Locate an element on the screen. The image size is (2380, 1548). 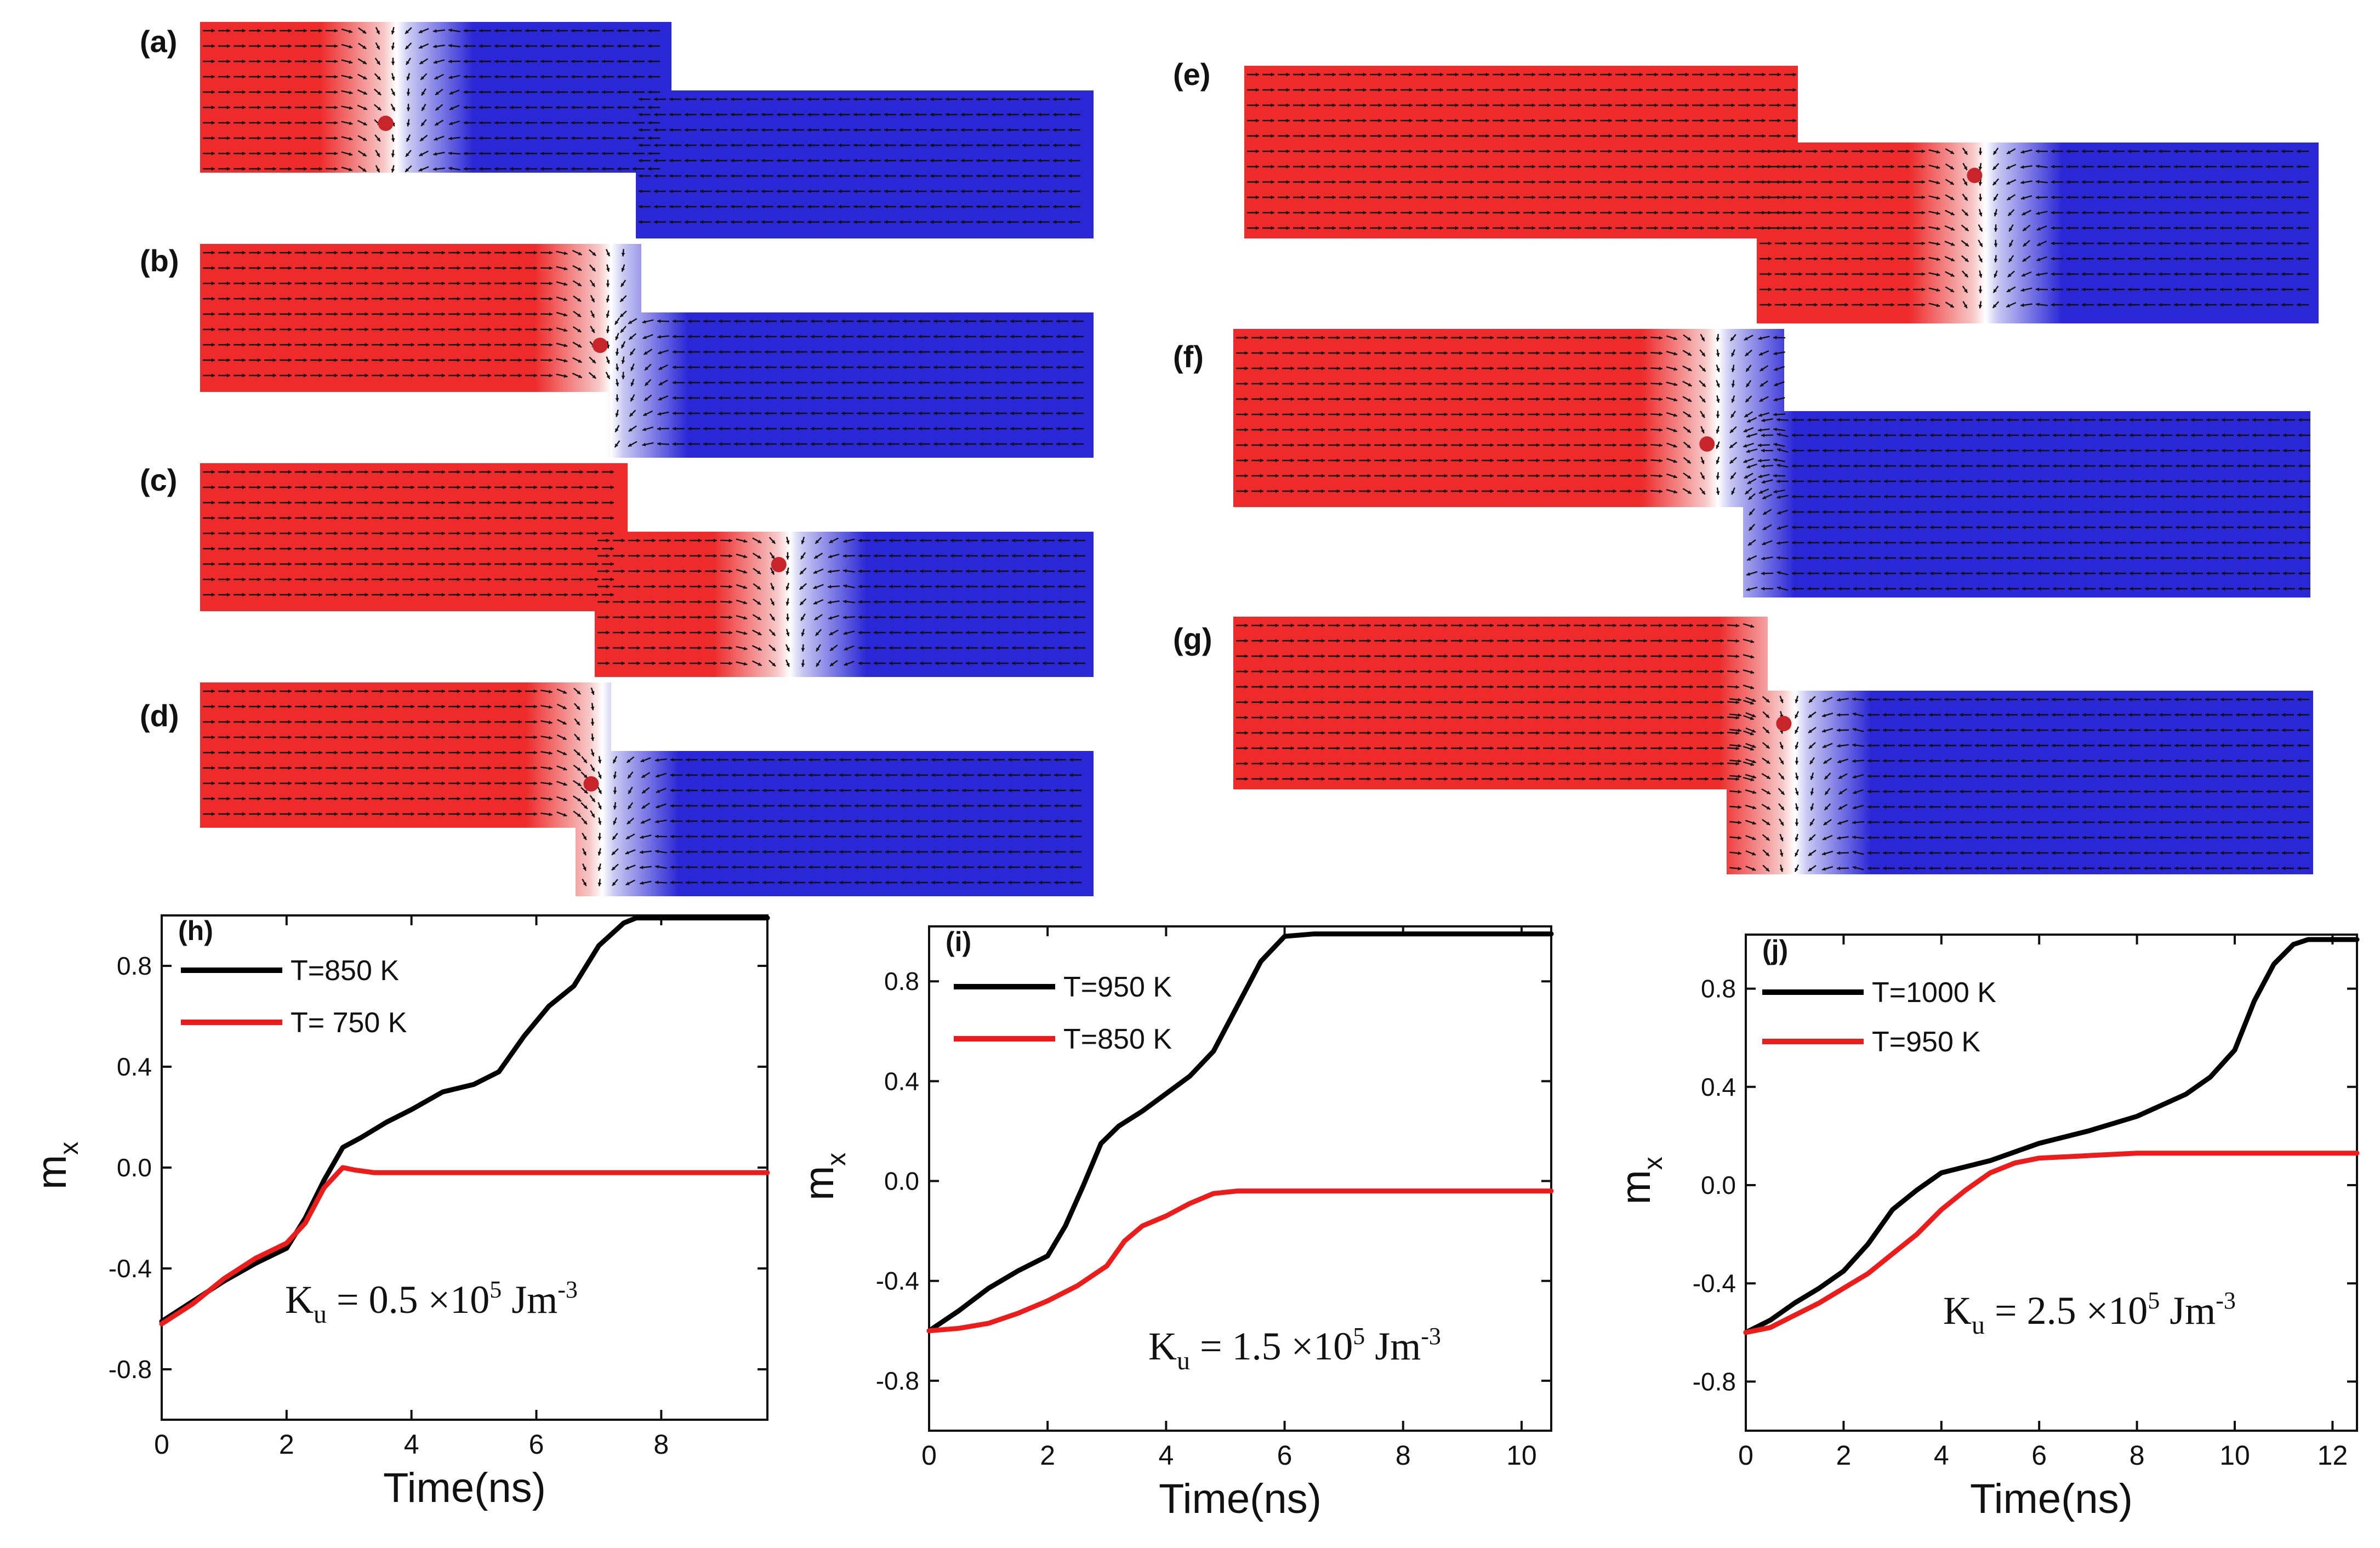
panel-label: (j) is located at coordinates (1775, 950).